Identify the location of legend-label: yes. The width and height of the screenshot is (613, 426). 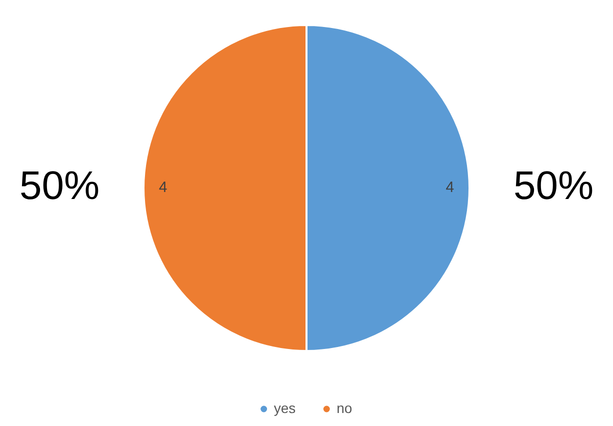
(285, 408).